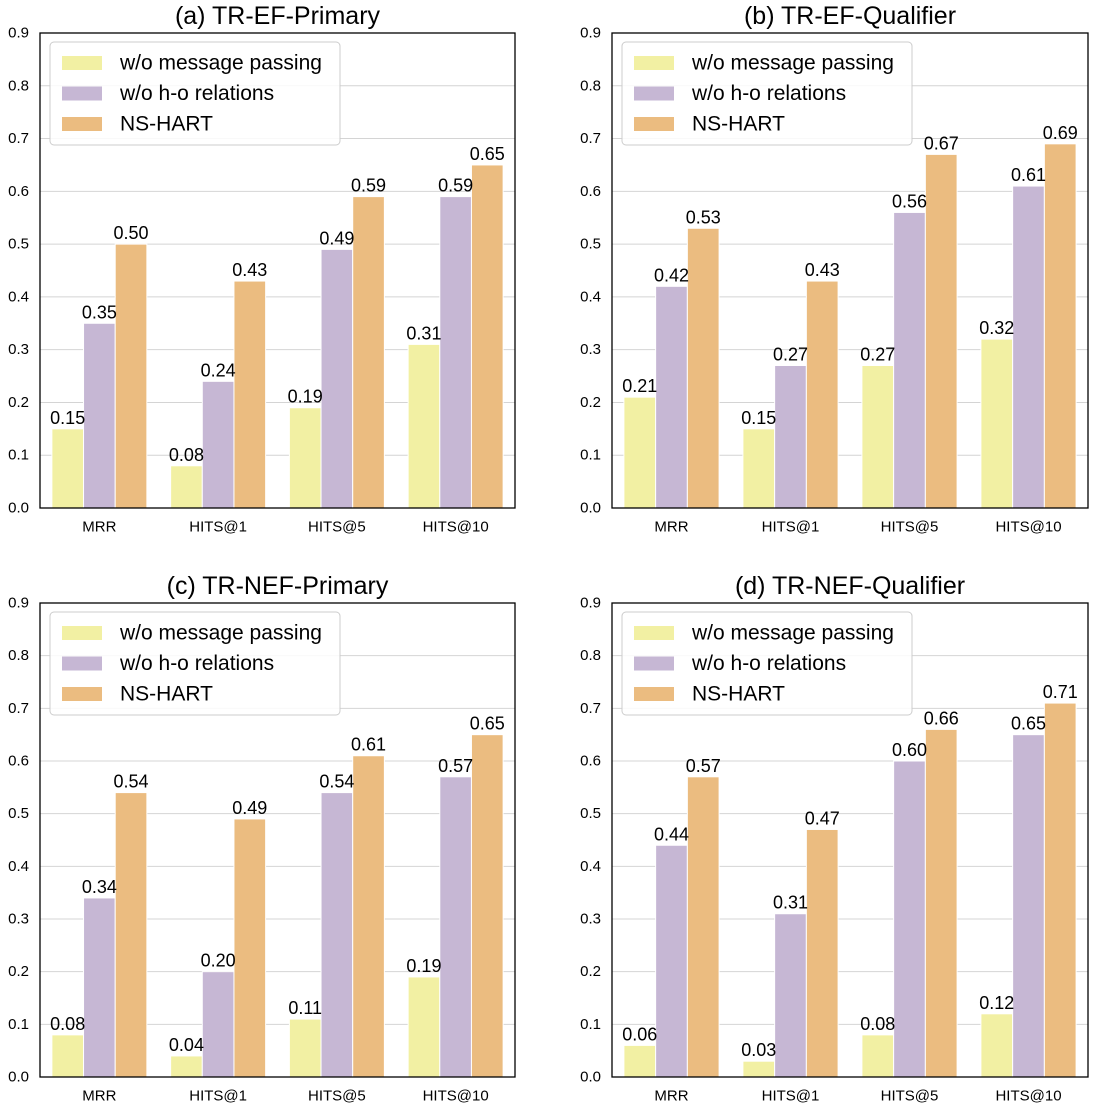 Image resolution: width=1104 pixels, height=1109 pixels. What do you see at coordinates (996, 1003) in the screenshot?
I see `data-label-hits-10-w-o-message-passing: 0.12` at bounding box center [996, 1003].